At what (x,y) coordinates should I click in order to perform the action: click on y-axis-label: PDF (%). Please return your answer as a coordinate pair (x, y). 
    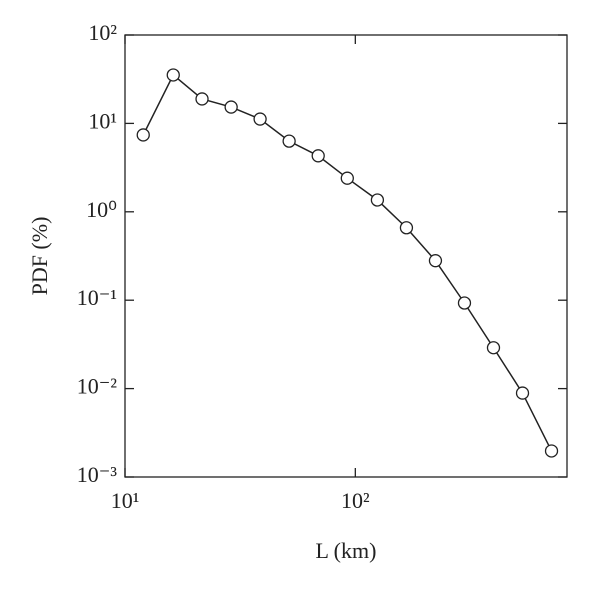
    Looking at the image, I should click on (39, 256).